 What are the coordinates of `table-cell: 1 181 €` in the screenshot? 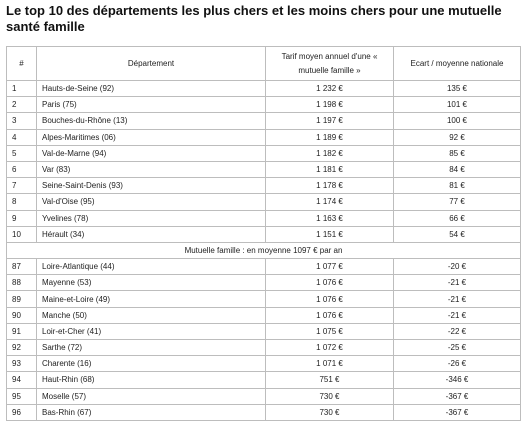 It's located at (329, 169).